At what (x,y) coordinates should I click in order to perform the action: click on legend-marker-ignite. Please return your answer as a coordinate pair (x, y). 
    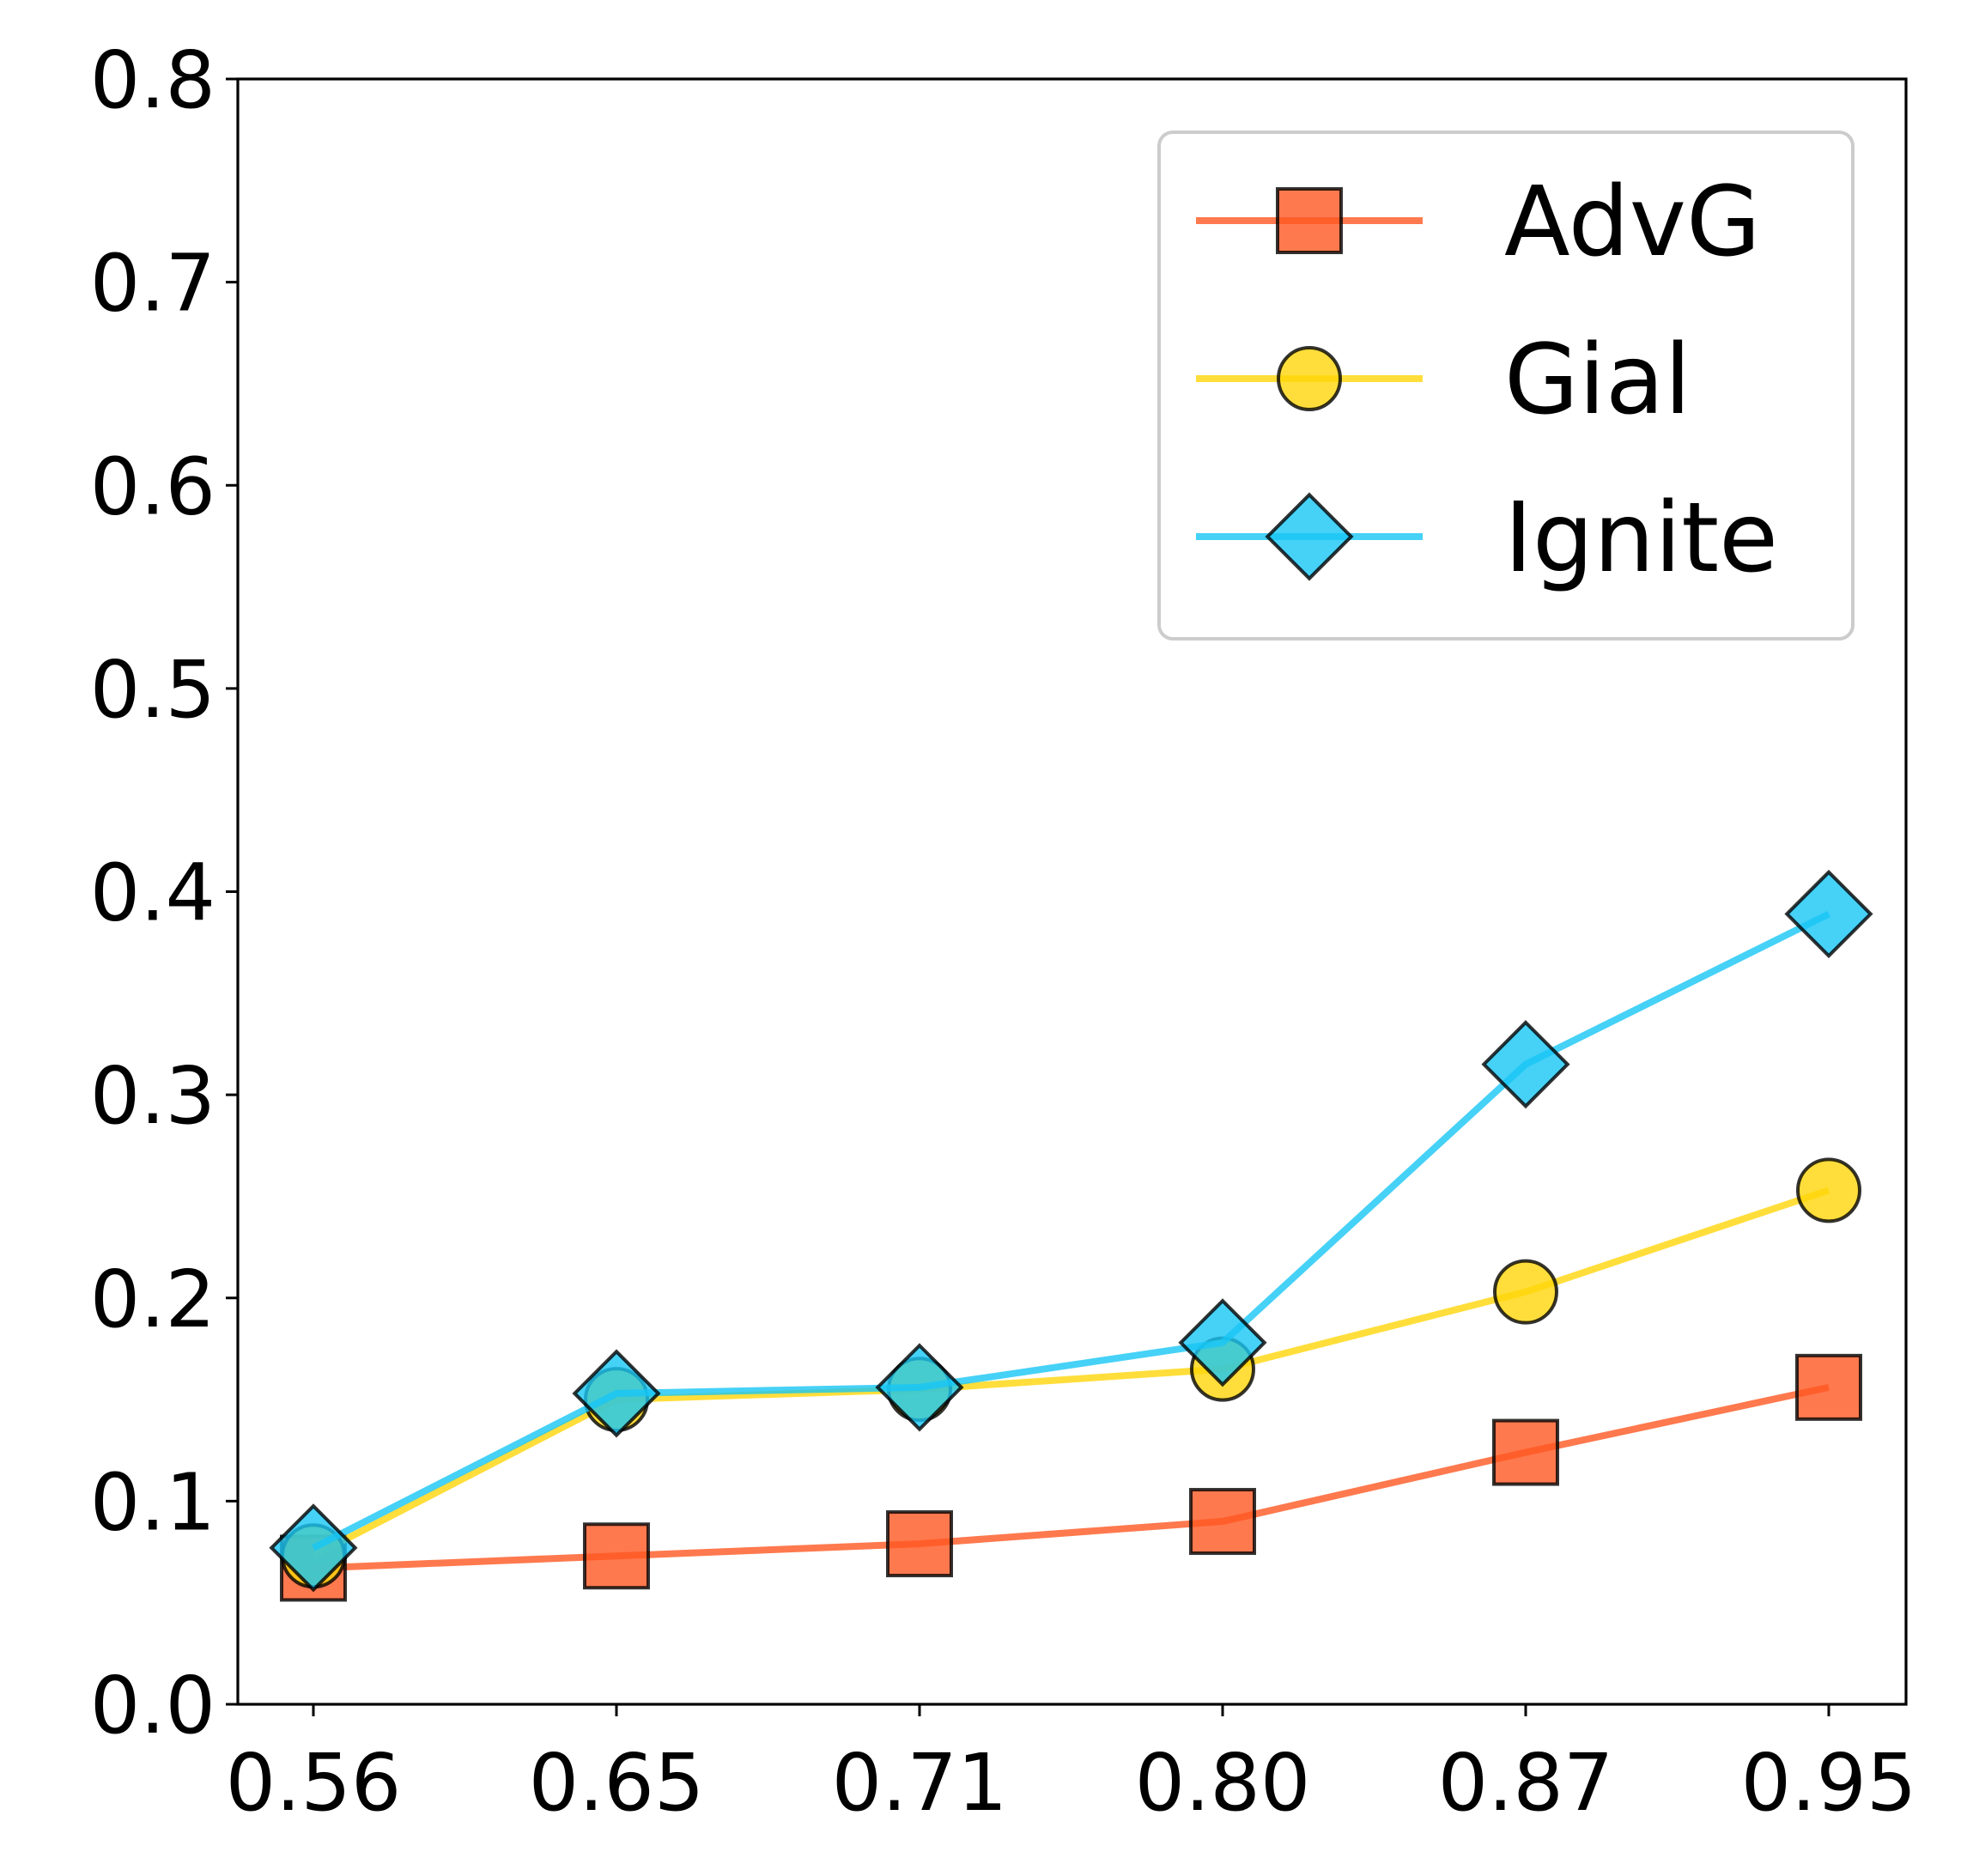
    Looking at the image, I should click on (1309, 537).